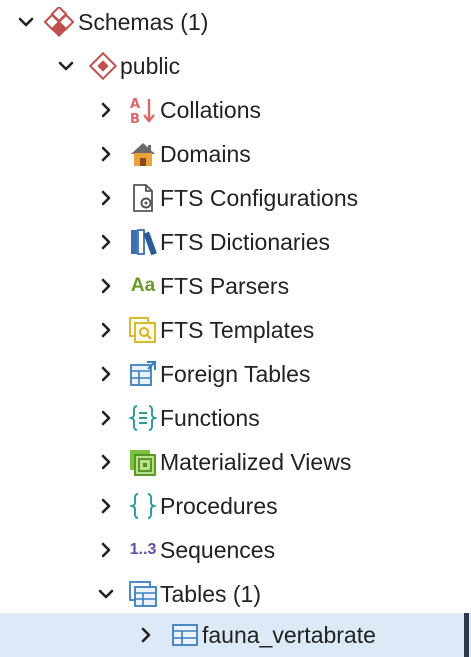 The width and height of the screenshot is (471, 657). I want to click on scrollbar-thumb, so click(466, 635).